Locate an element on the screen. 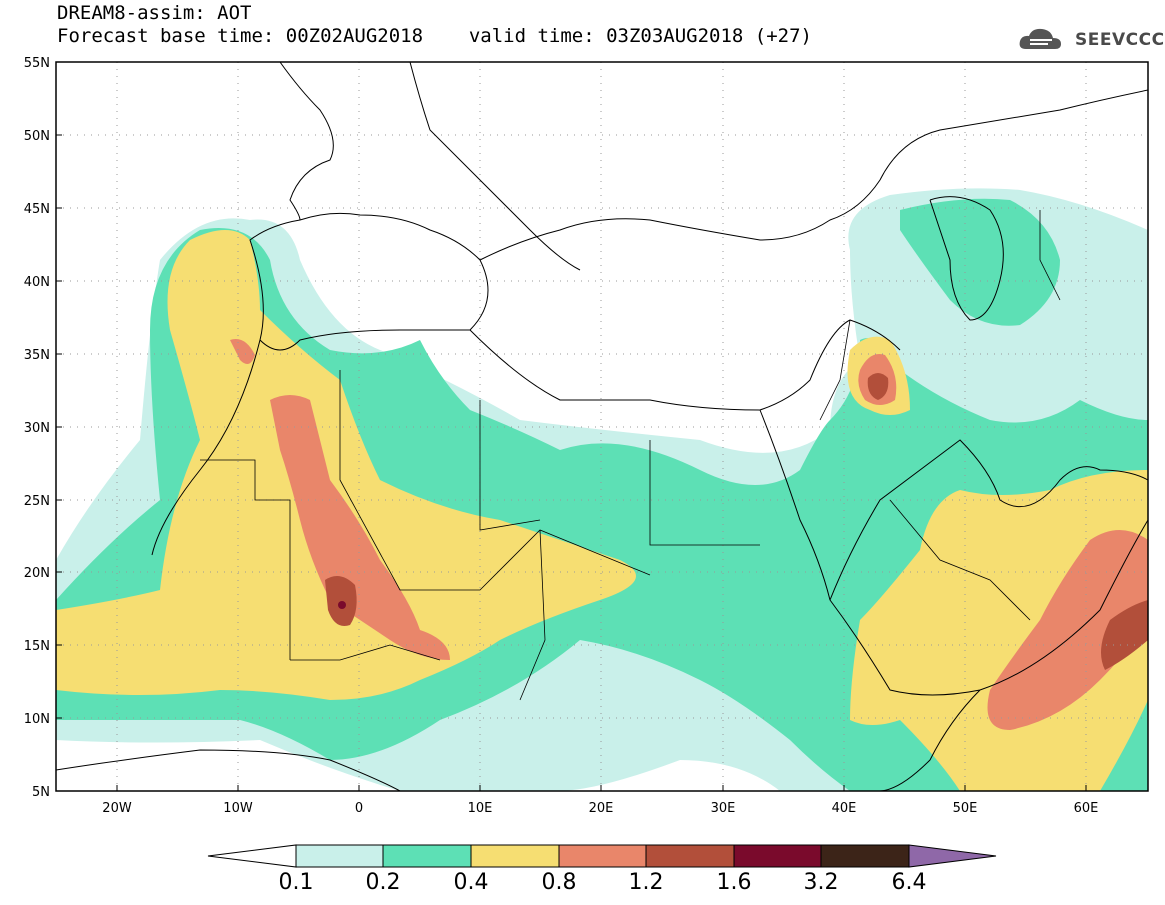 Image resolution: width=1165 pixels, height=905 pixels. colorbar-label: 0.8 is located at coordinates (559, 882).